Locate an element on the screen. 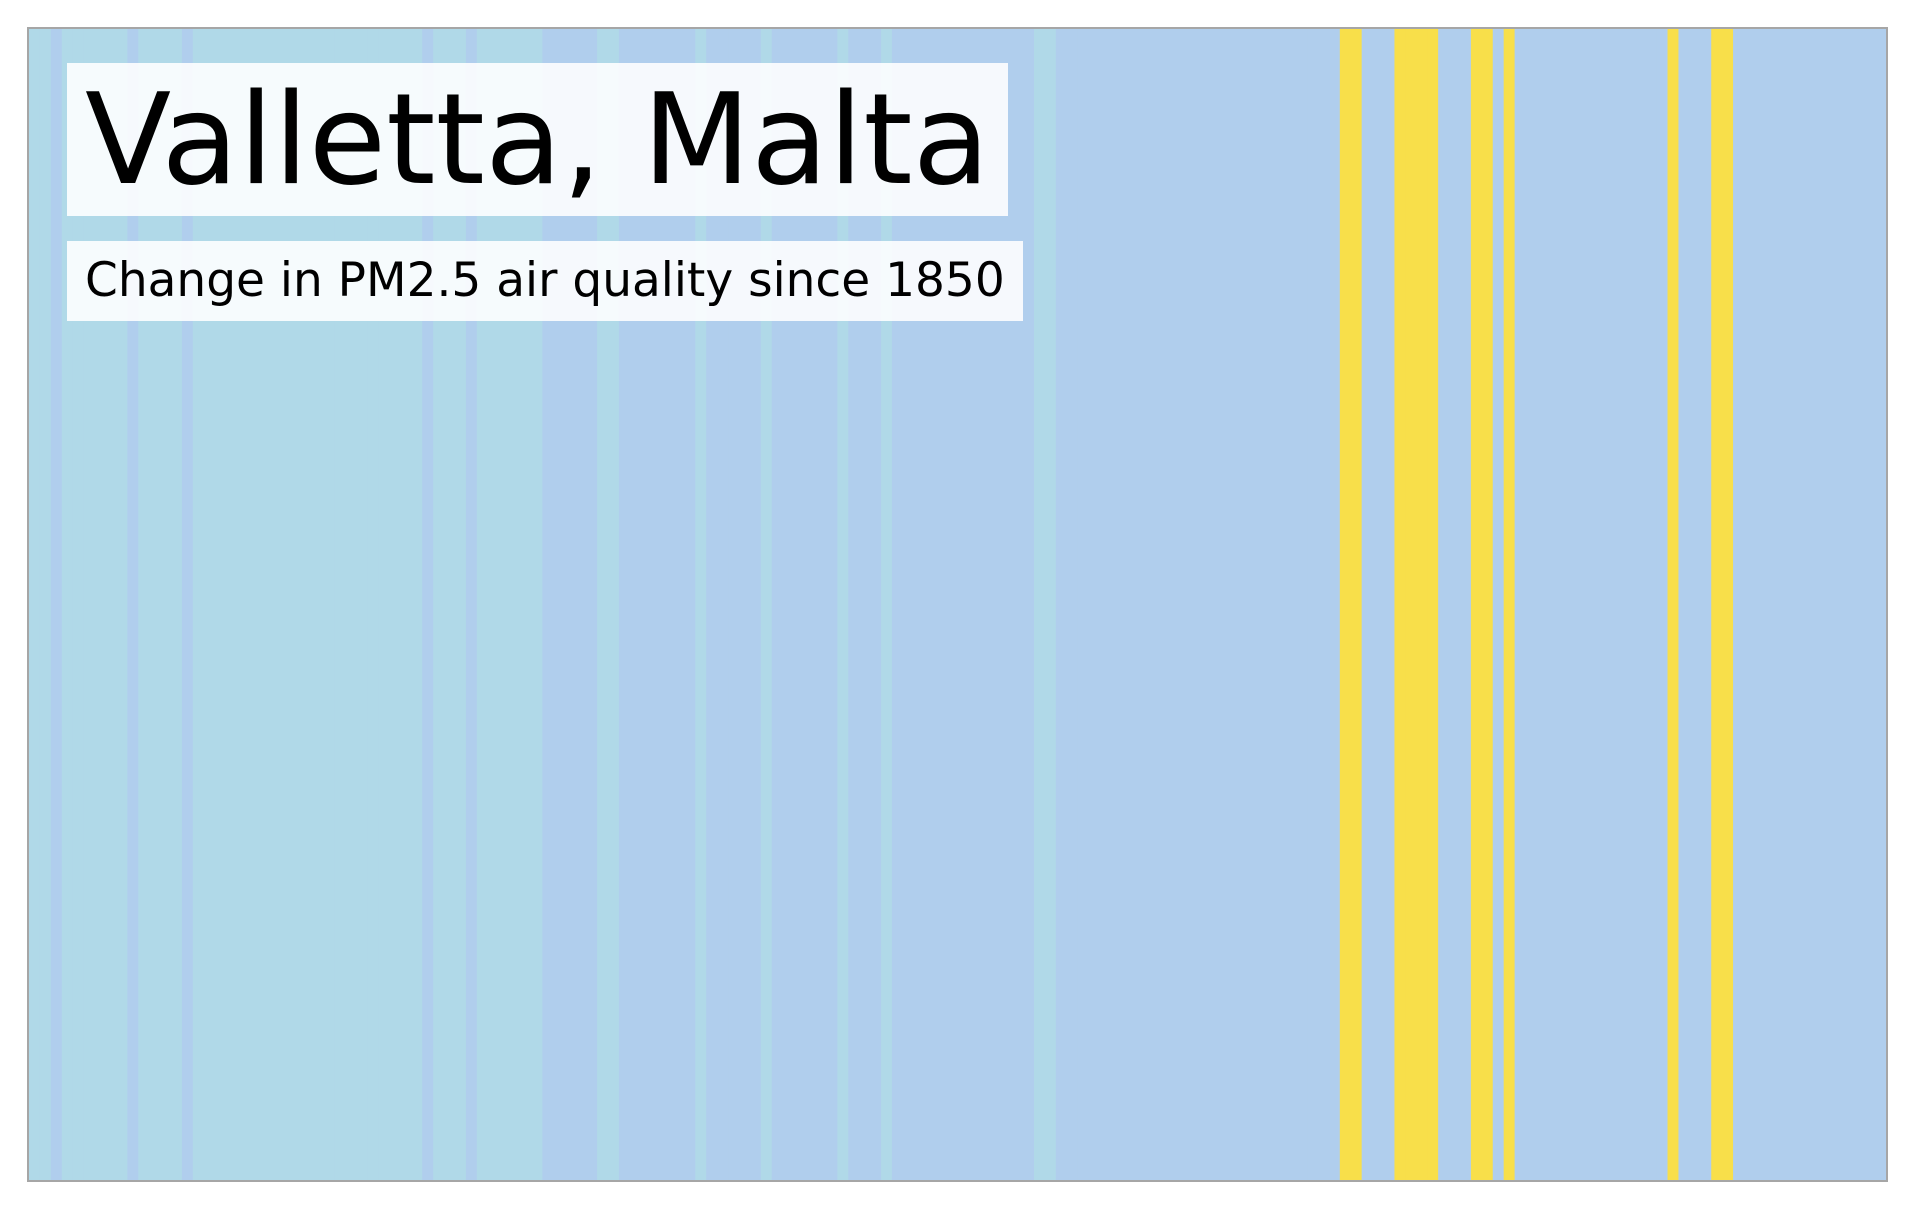 This screenshot has width=1915, height=1210. stripe-1919 is located at coordinates (788, 604).